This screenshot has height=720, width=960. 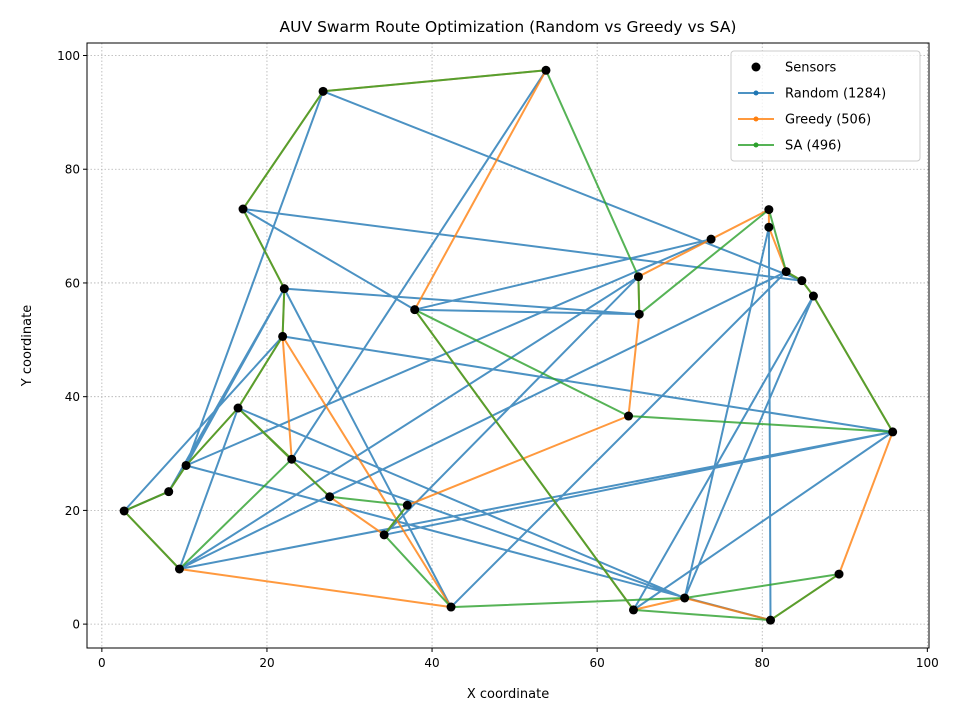 I want to click on x-tick-label: 80, so click(x=762, y=663).